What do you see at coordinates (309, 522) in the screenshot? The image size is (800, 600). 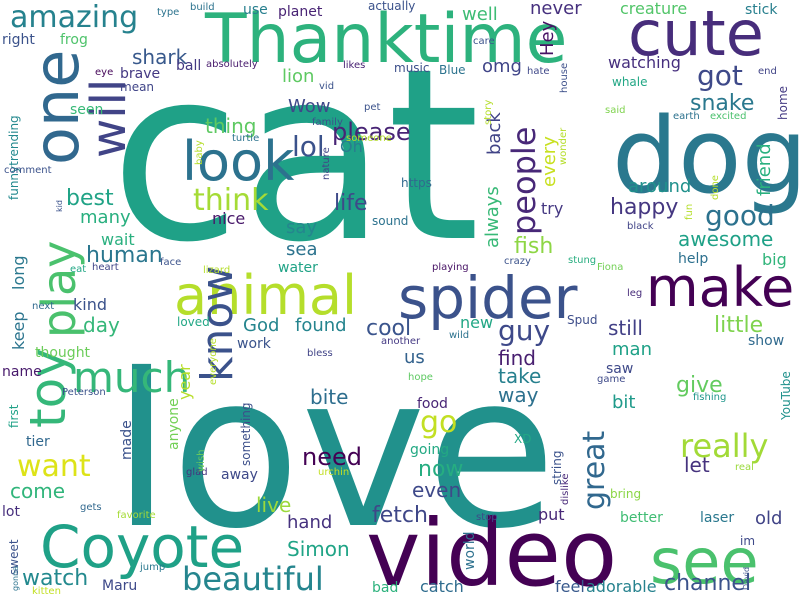 I see `word-hand: hand` at bounding box center [309, 522].